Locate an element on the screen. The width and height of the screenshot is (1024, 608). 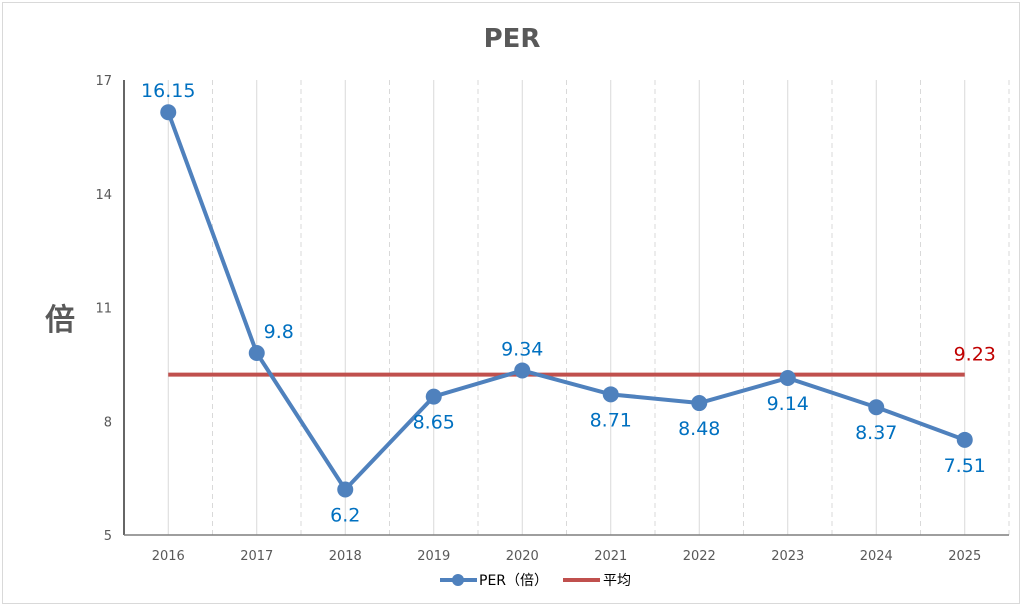
x-tick-label: 2025 is located at coordinates (964, 556).